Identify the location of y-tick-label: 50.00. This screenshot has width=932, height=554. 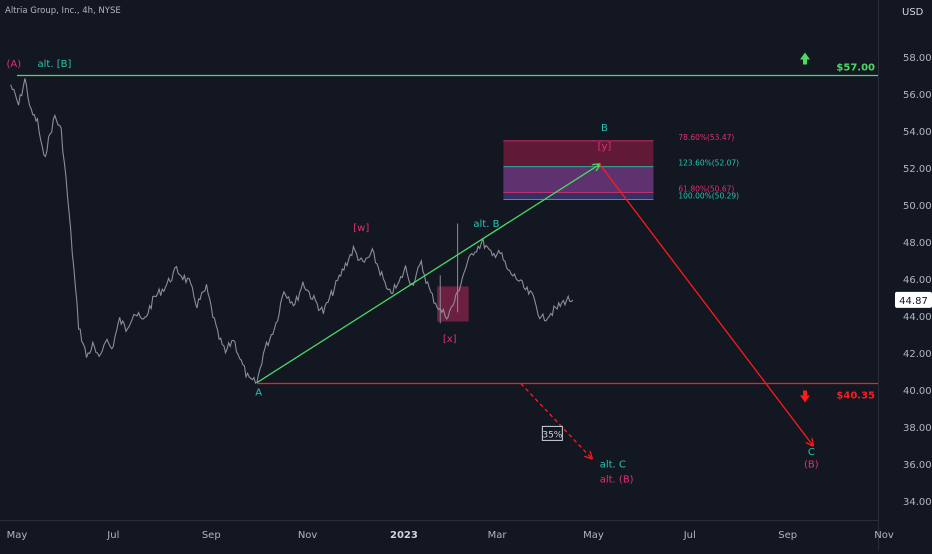
(917, 206).